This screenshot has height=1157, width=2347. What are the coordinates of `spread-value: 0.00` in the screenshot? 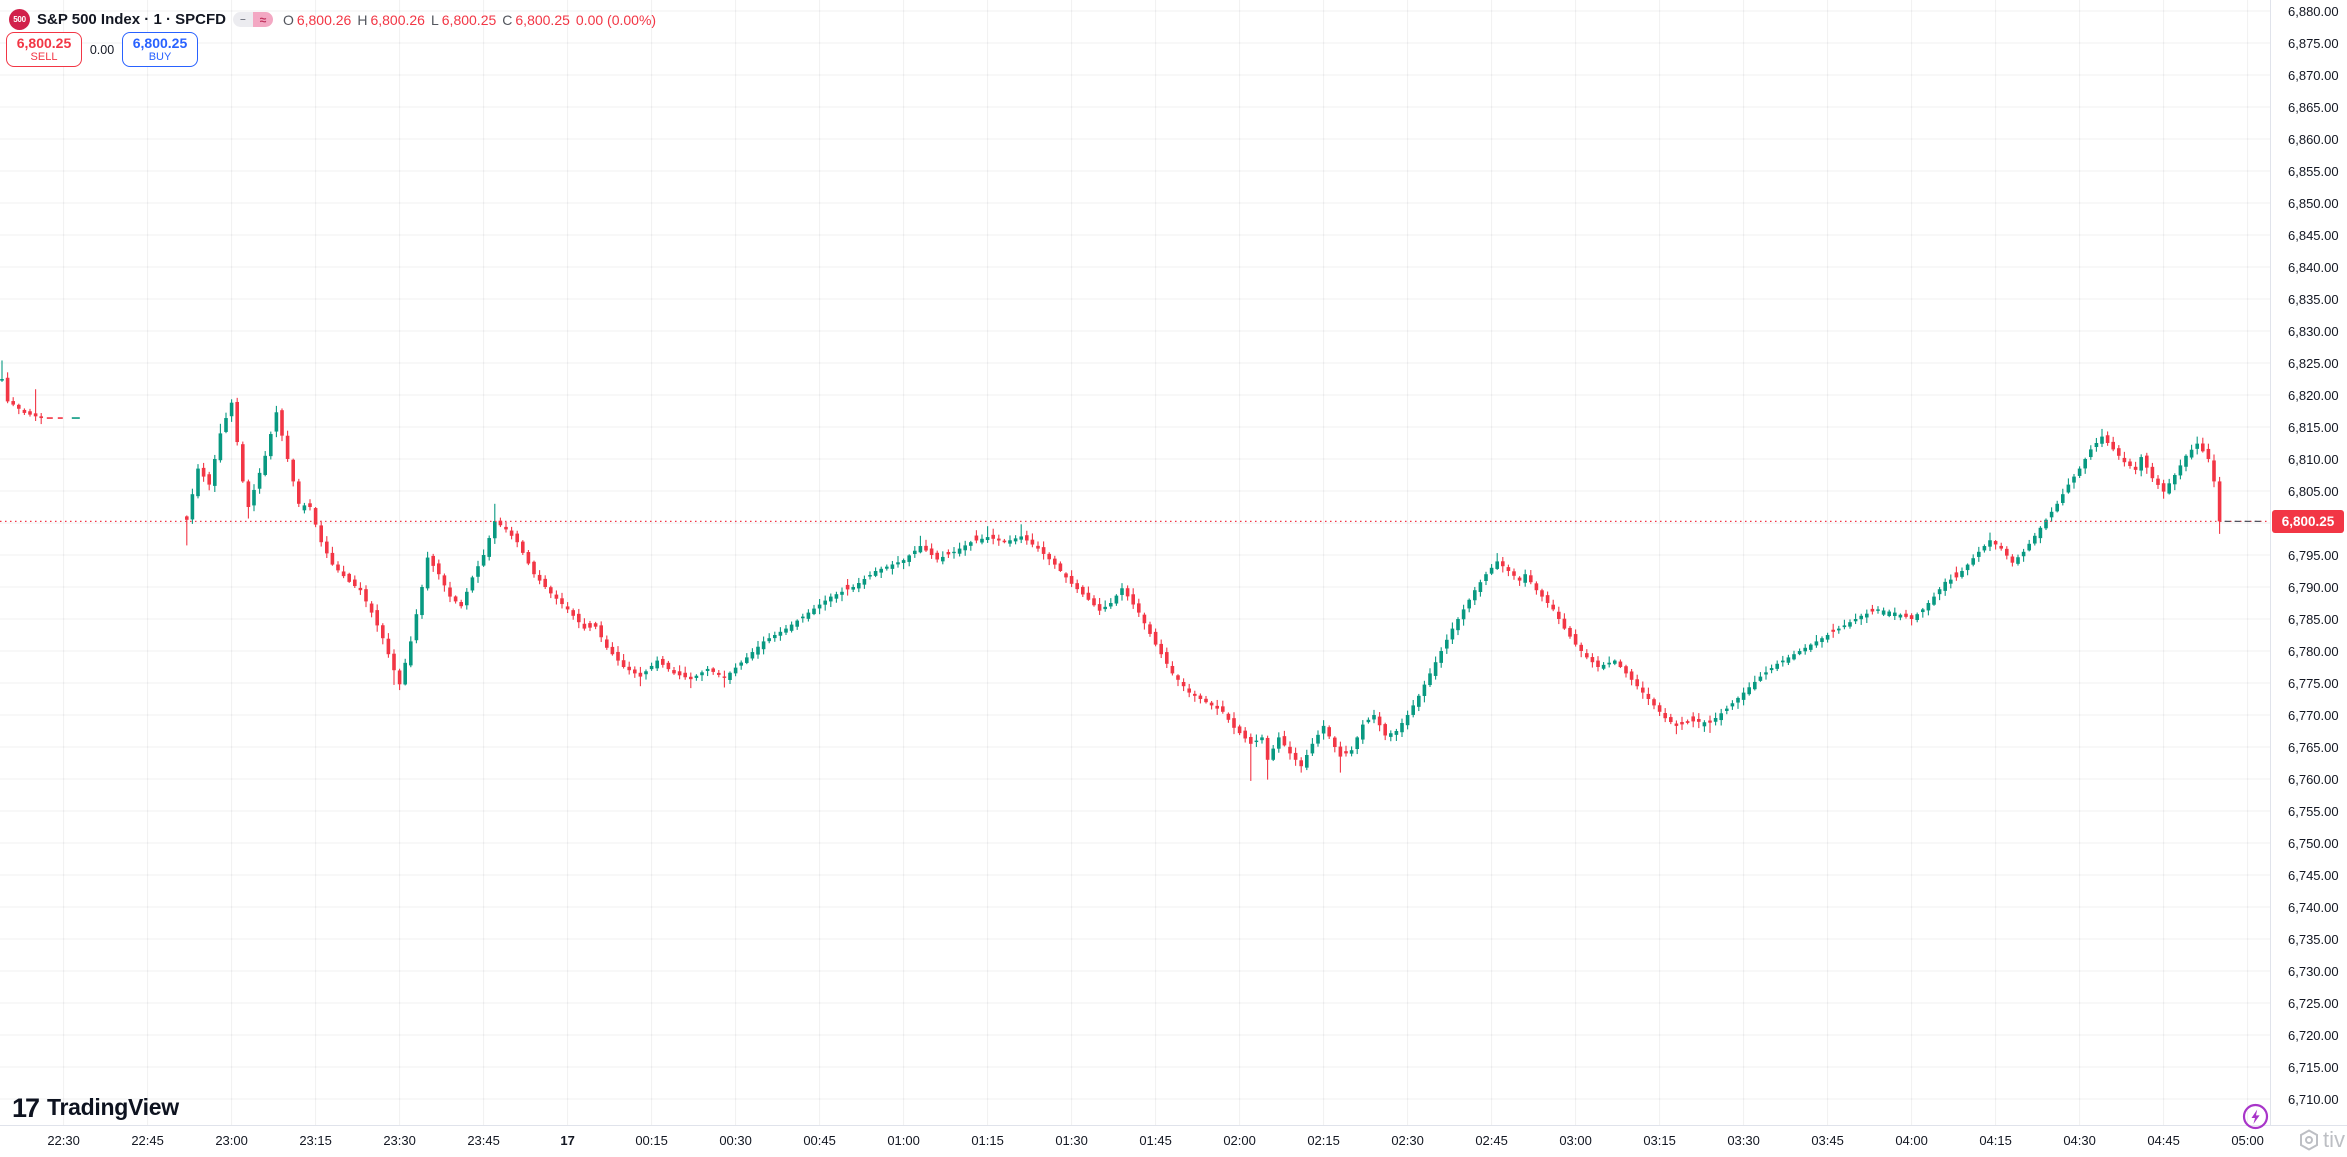 It's located at (102, 49).